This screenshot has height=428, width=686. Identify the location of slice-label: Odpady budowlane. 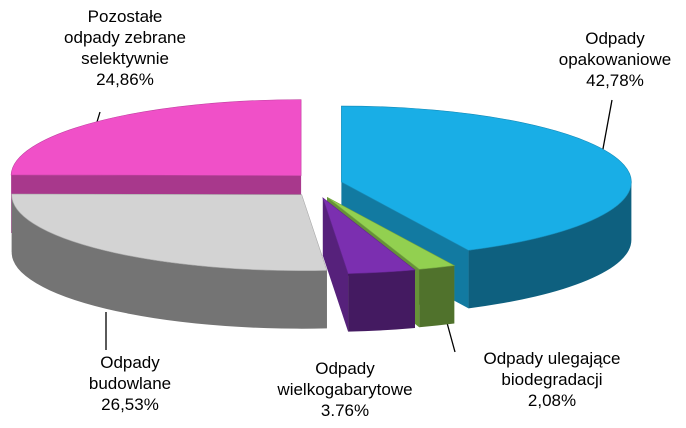
(130, 373).